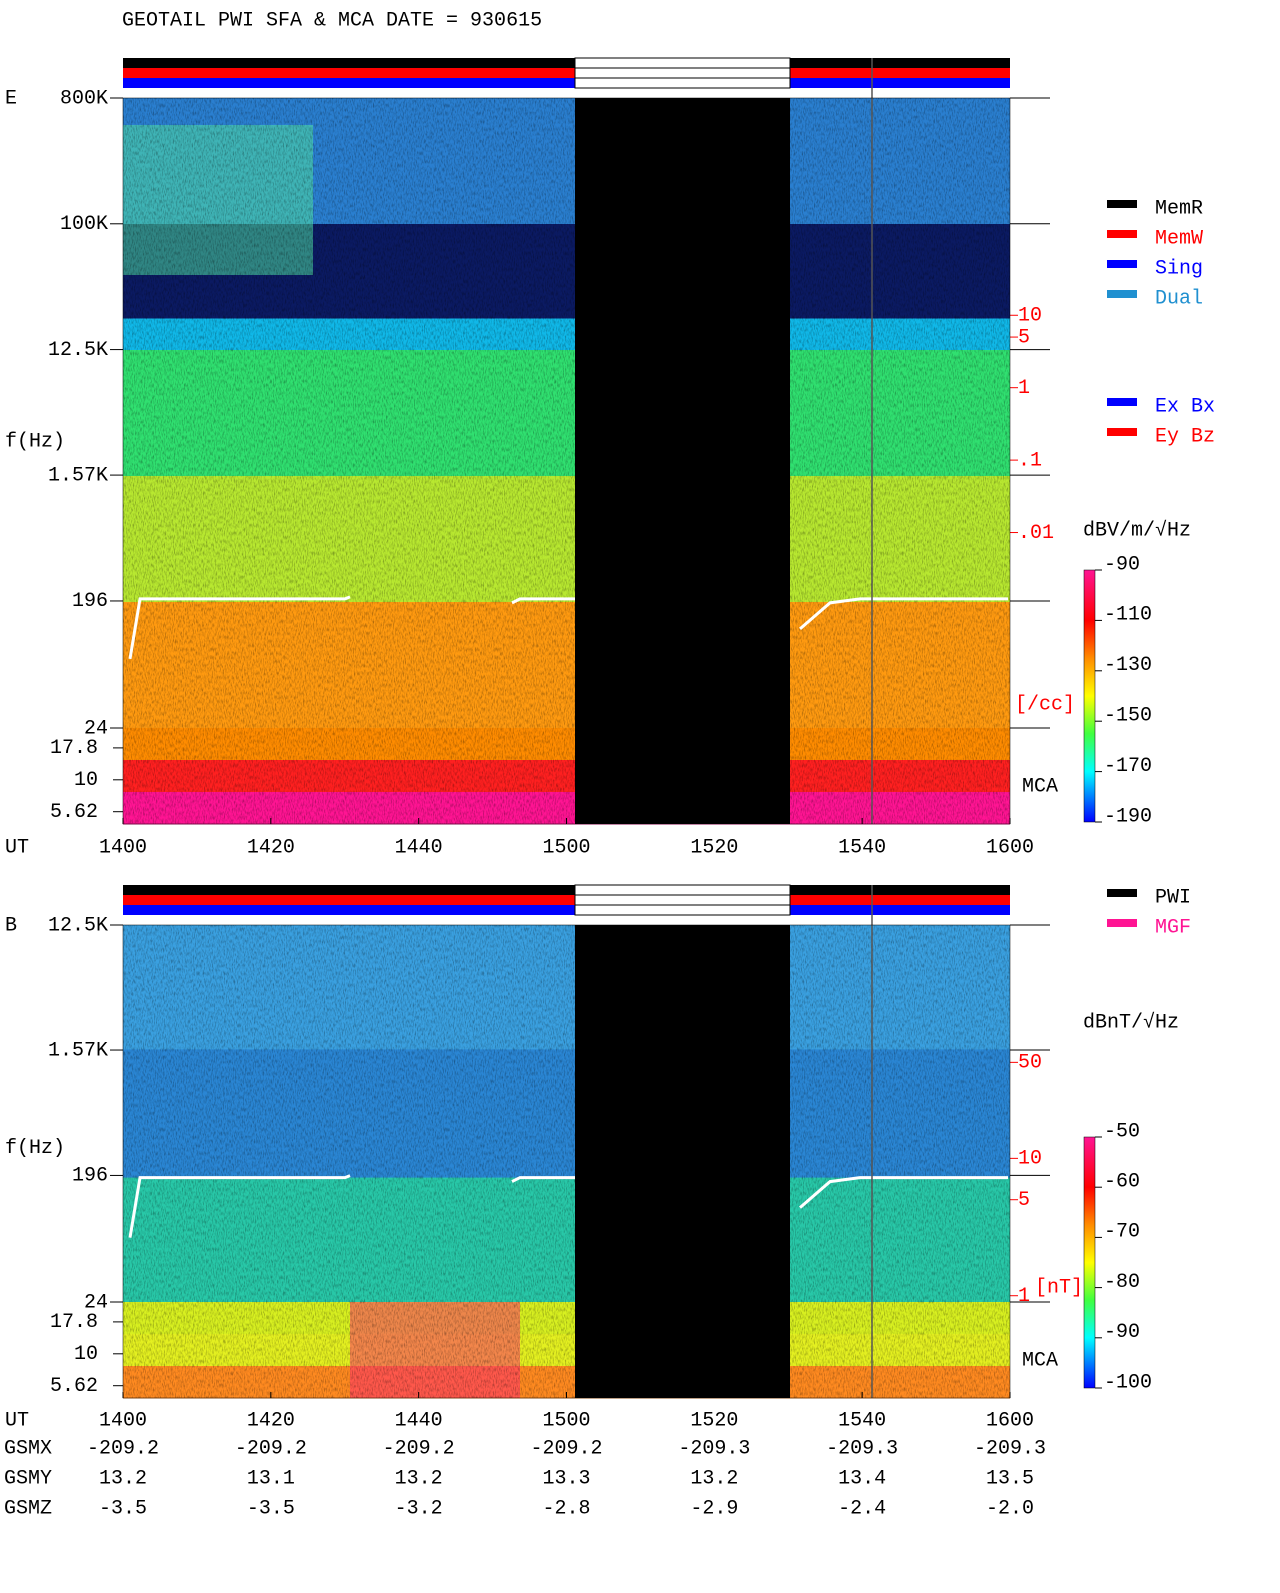  I want to click on colorbar-tick-label: -130, so click(1128, 665).